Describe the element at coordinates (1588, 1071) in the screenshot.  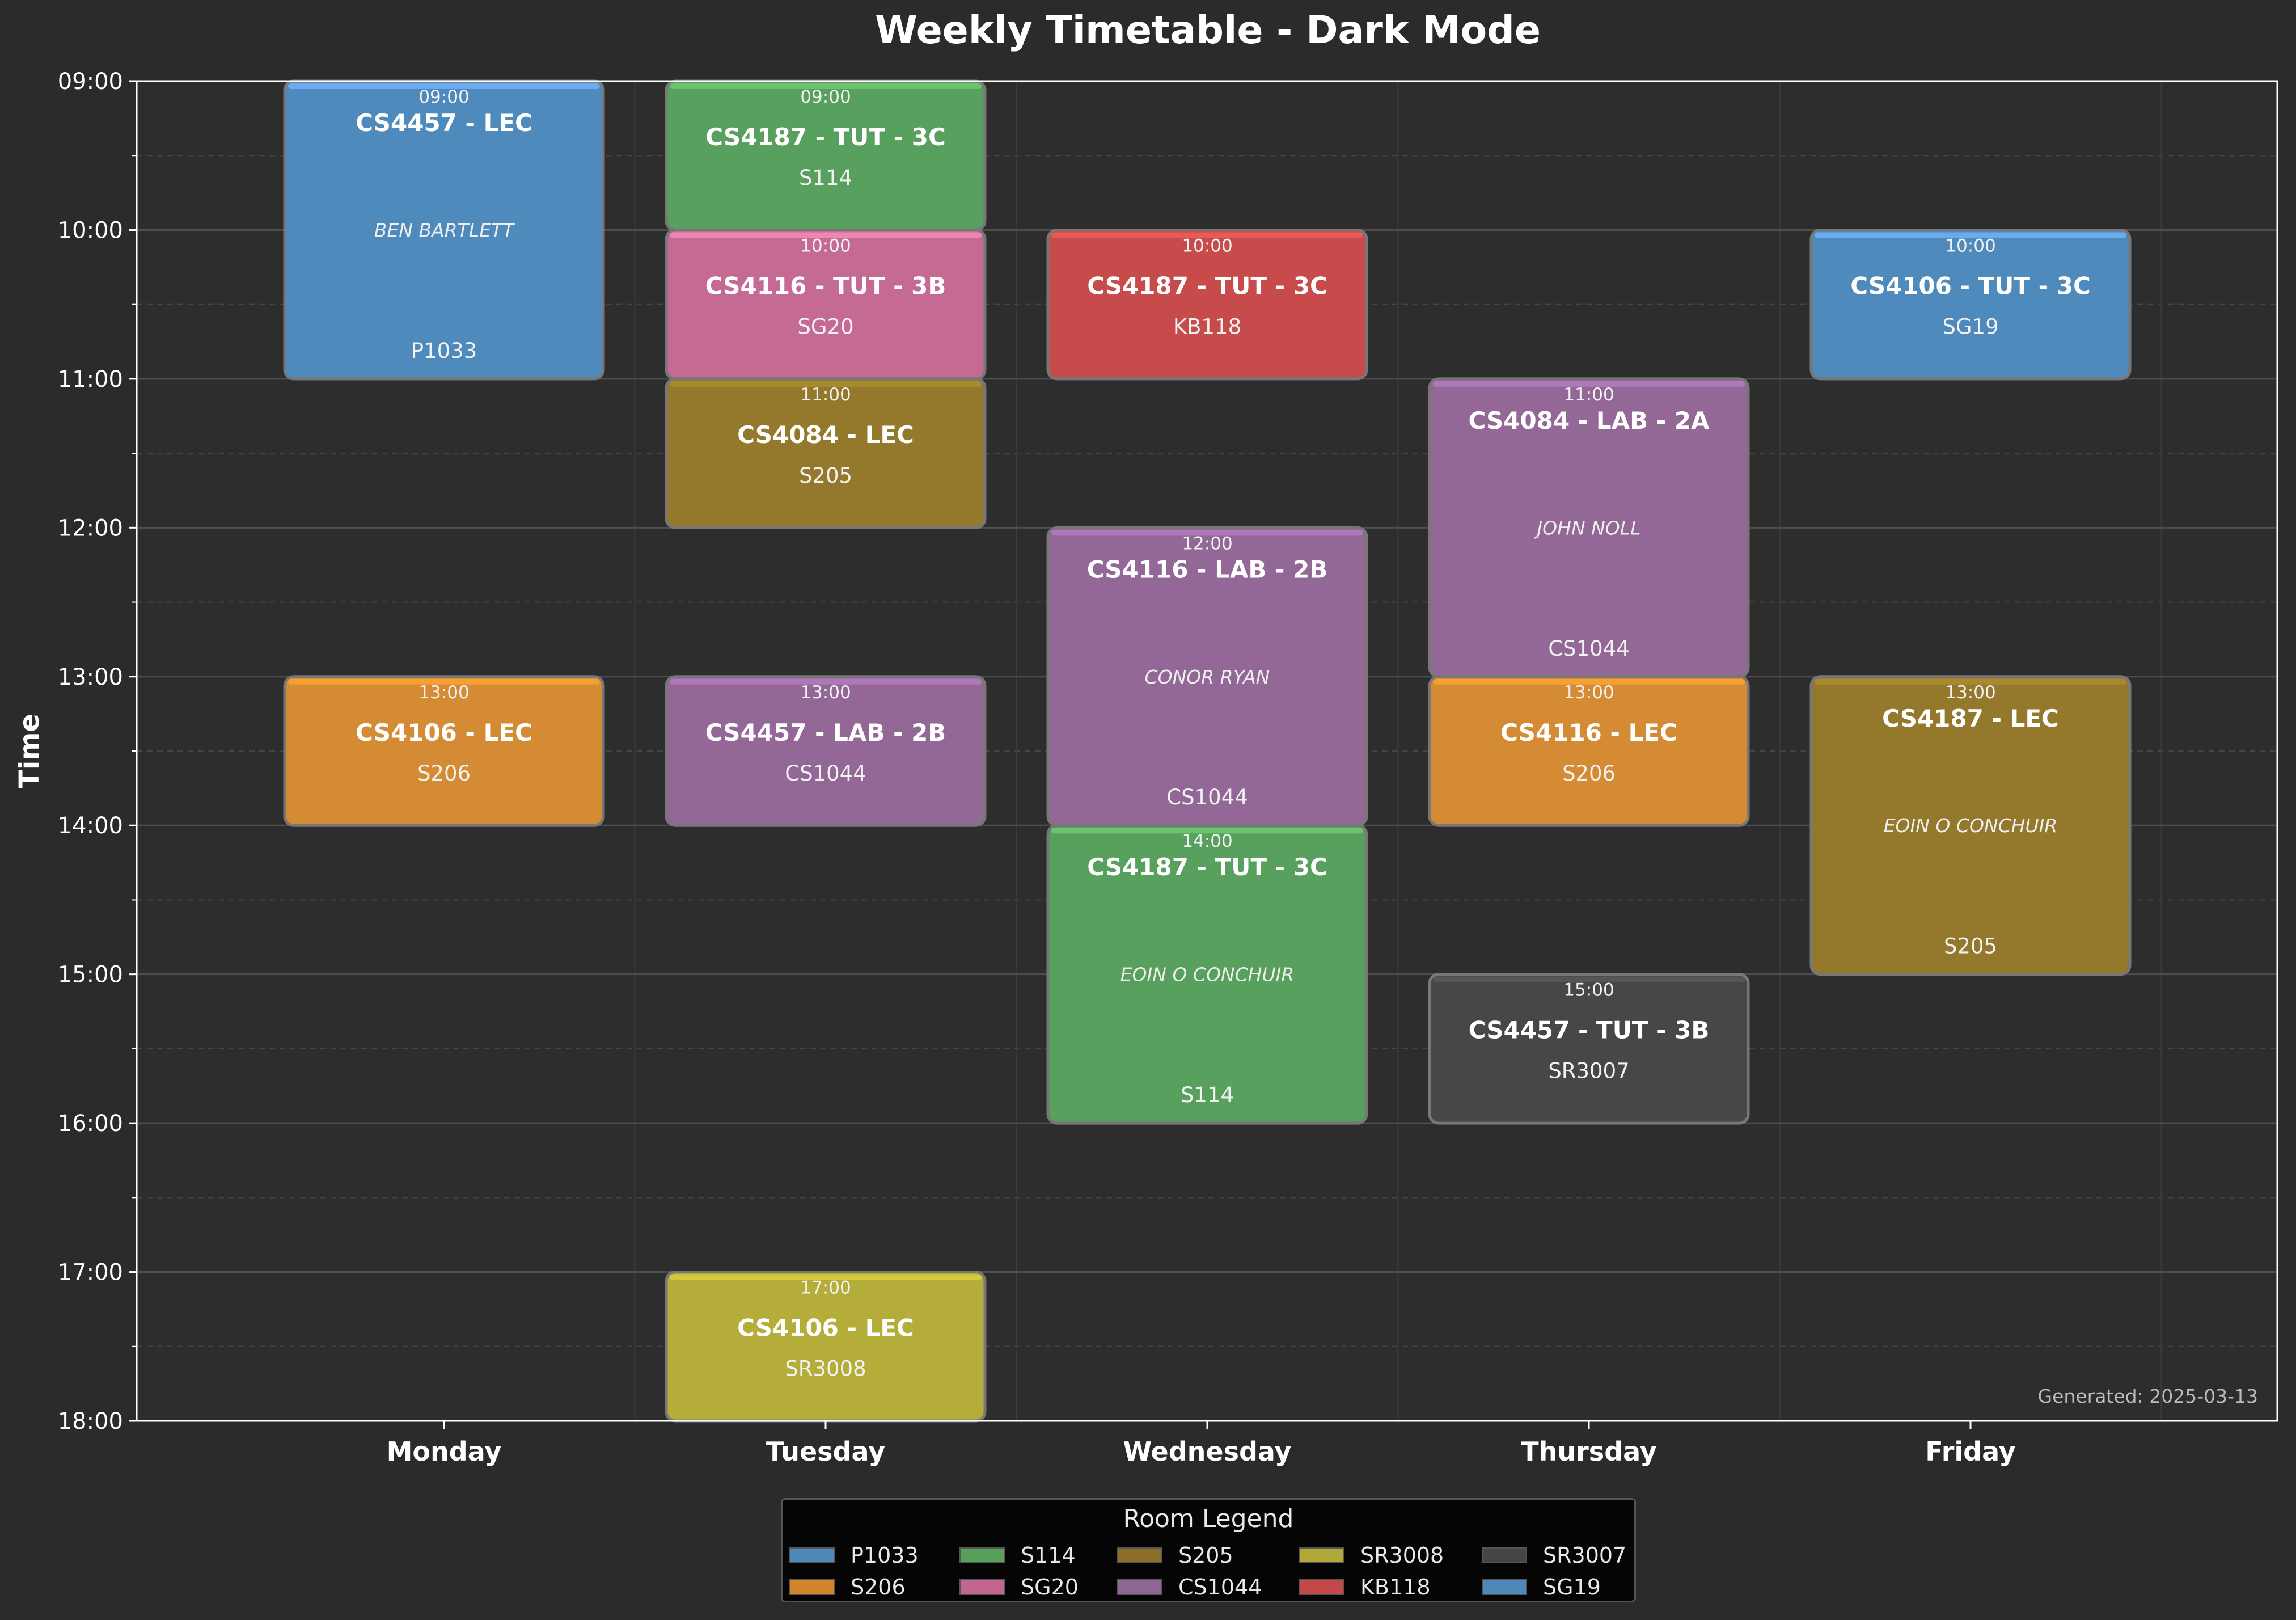
I see `event-room: SR3007` at that location.